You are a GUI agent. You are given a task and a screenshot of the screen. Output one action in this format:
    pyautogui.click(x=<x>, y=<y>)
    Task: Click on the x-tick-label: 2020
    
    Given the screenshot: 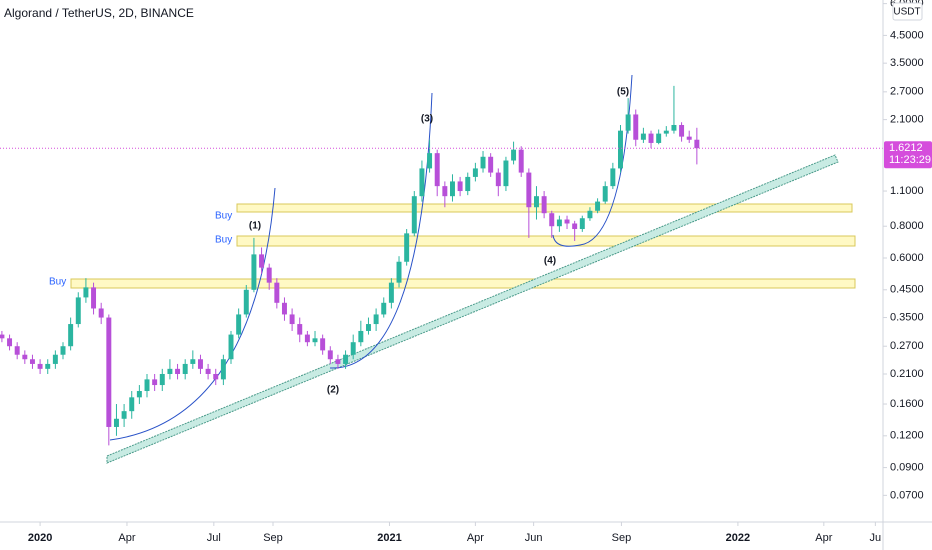 What is the action you would take?
    pyautogui.click(x=40, y=538)
    